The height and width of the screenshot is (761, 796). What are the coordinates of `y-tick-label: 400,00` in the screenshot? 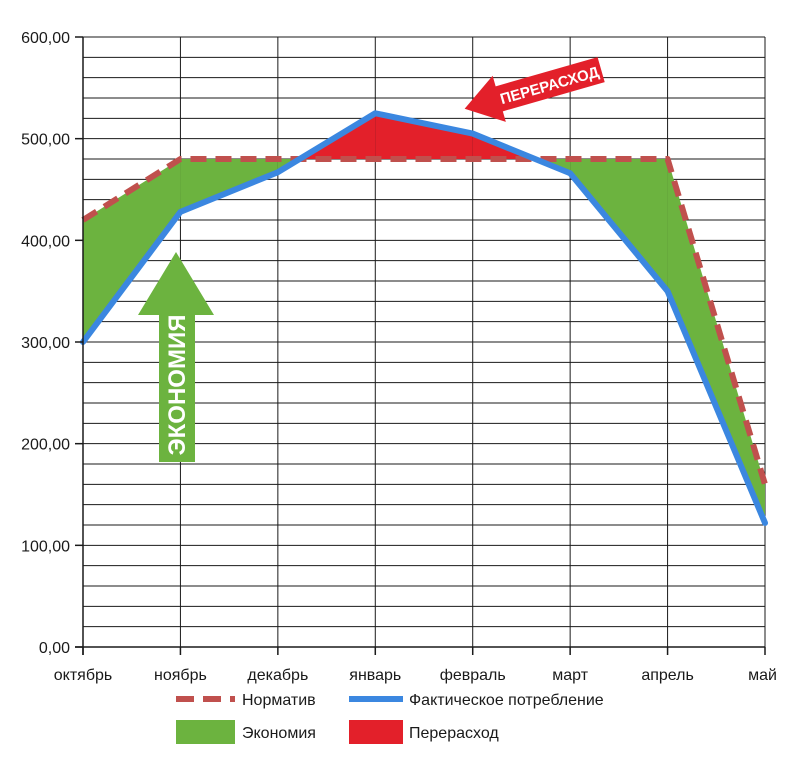 It's located at (45, 241).